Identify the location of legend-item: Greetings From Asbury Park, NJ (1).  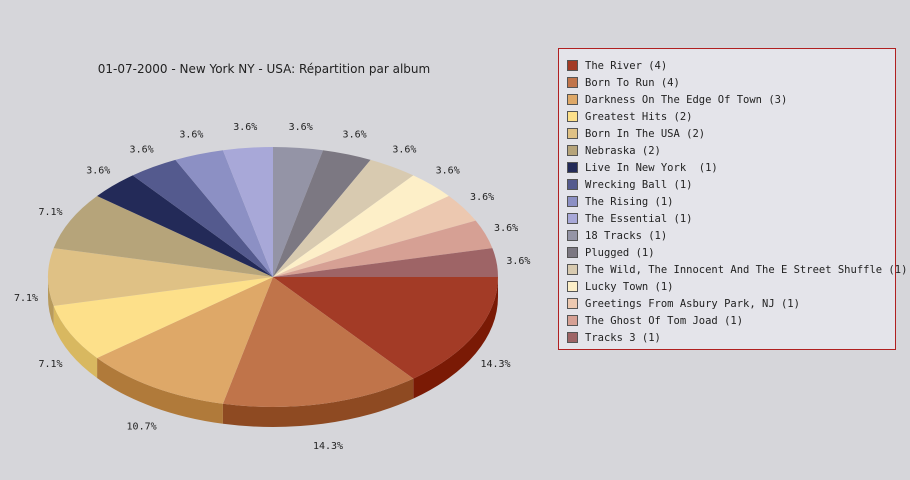
(727, 303).